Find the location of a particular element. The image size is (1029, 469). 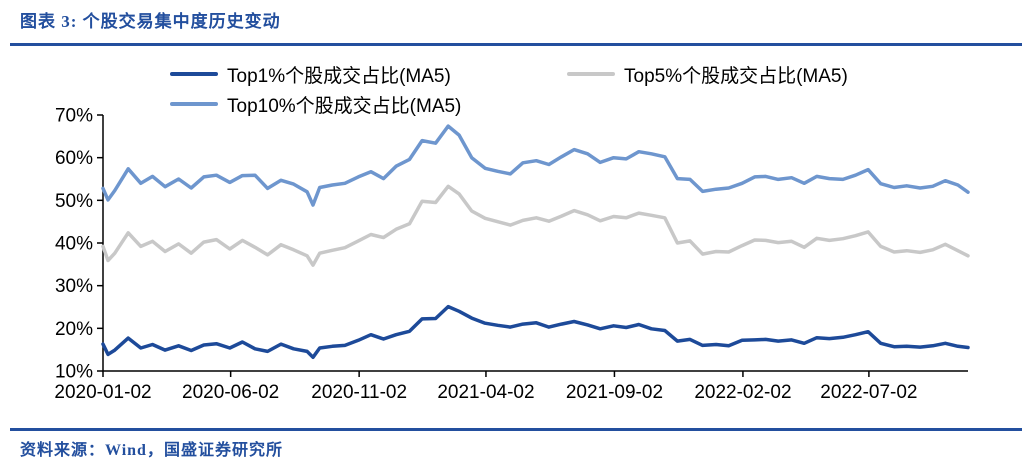

top-divider is located at coordinates (516, 44).